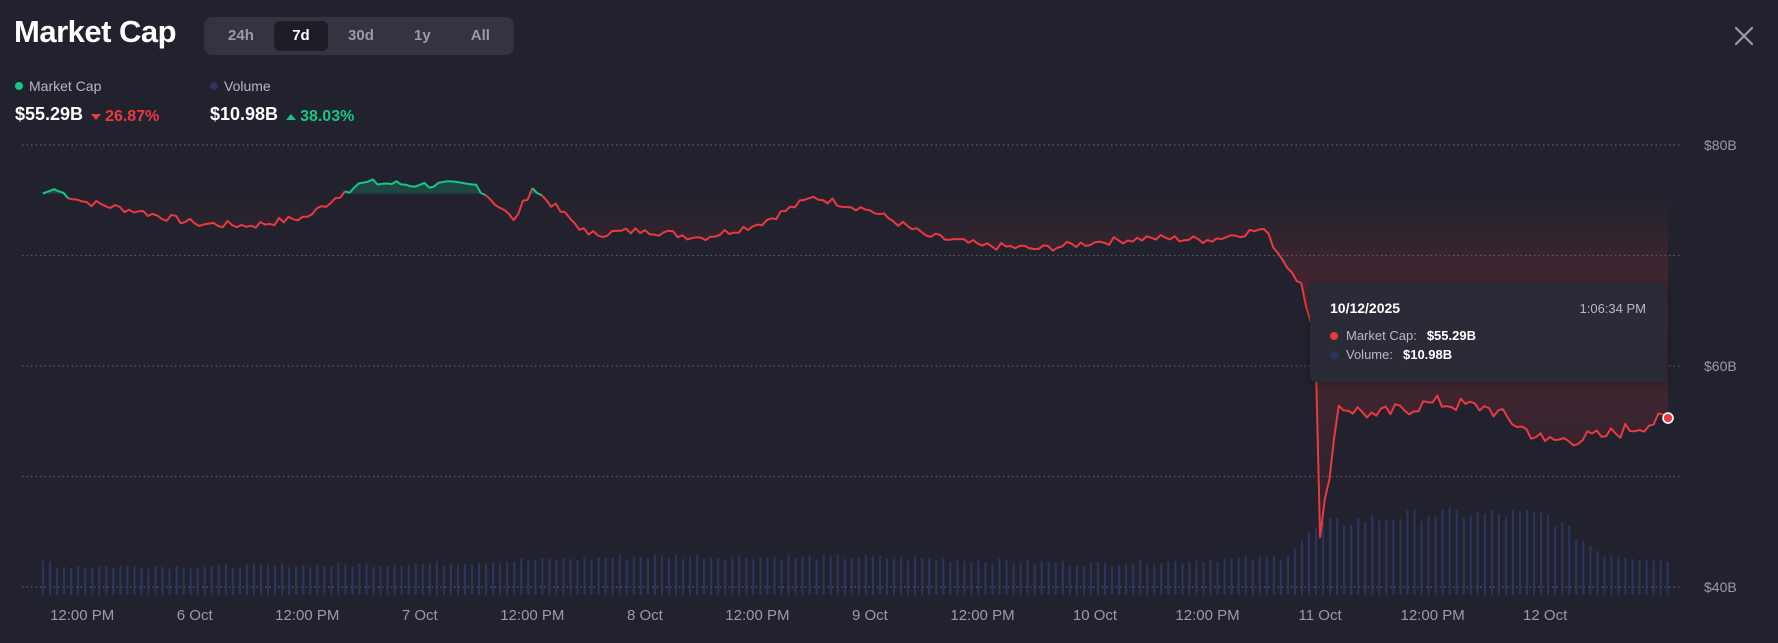 This screenshot has width=1778, height=643. I want to click on legend-market-cap: Market Cap, so click(58, 86).